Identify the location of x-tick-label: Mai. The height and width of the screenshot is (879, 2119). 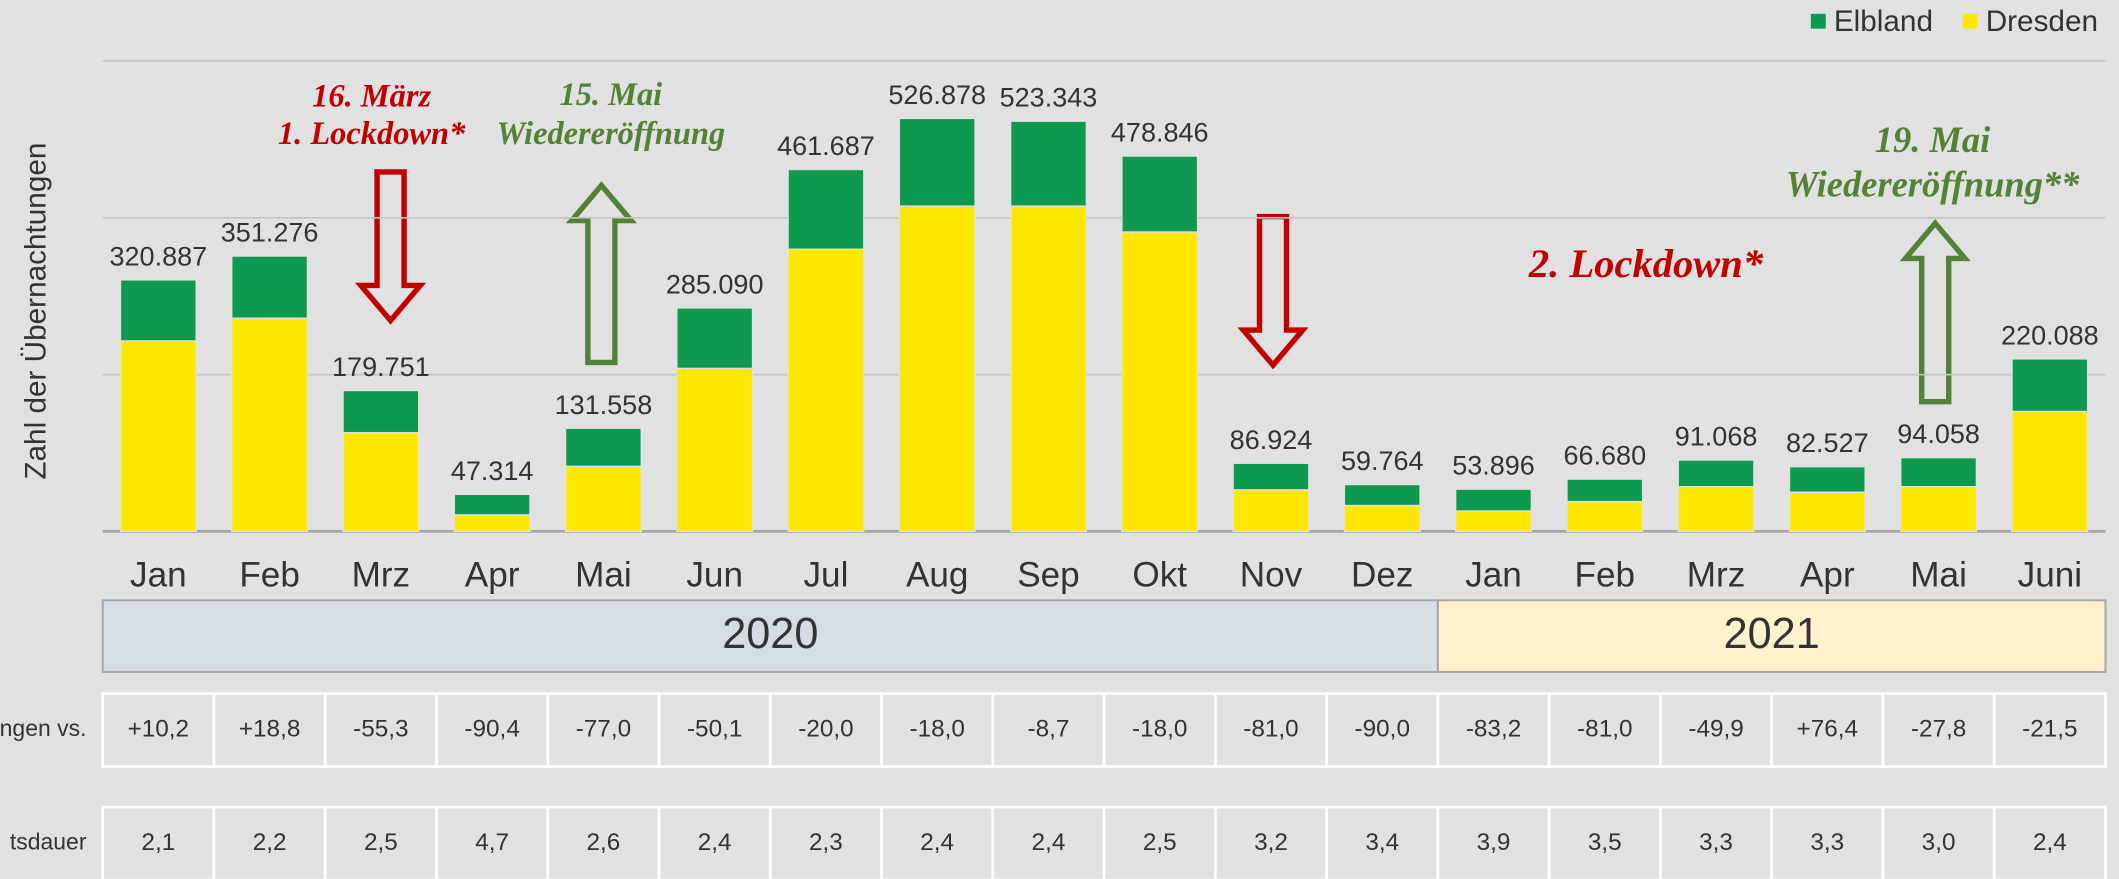
(603, 575).